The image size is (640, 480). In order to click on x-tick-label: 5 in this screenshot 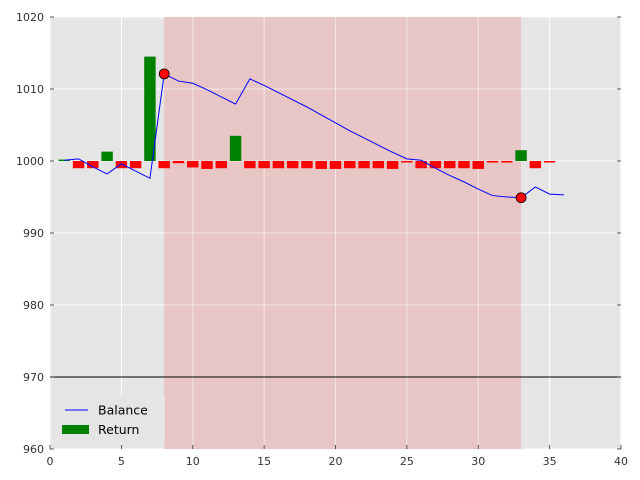, I will do `click(121, 461)`.